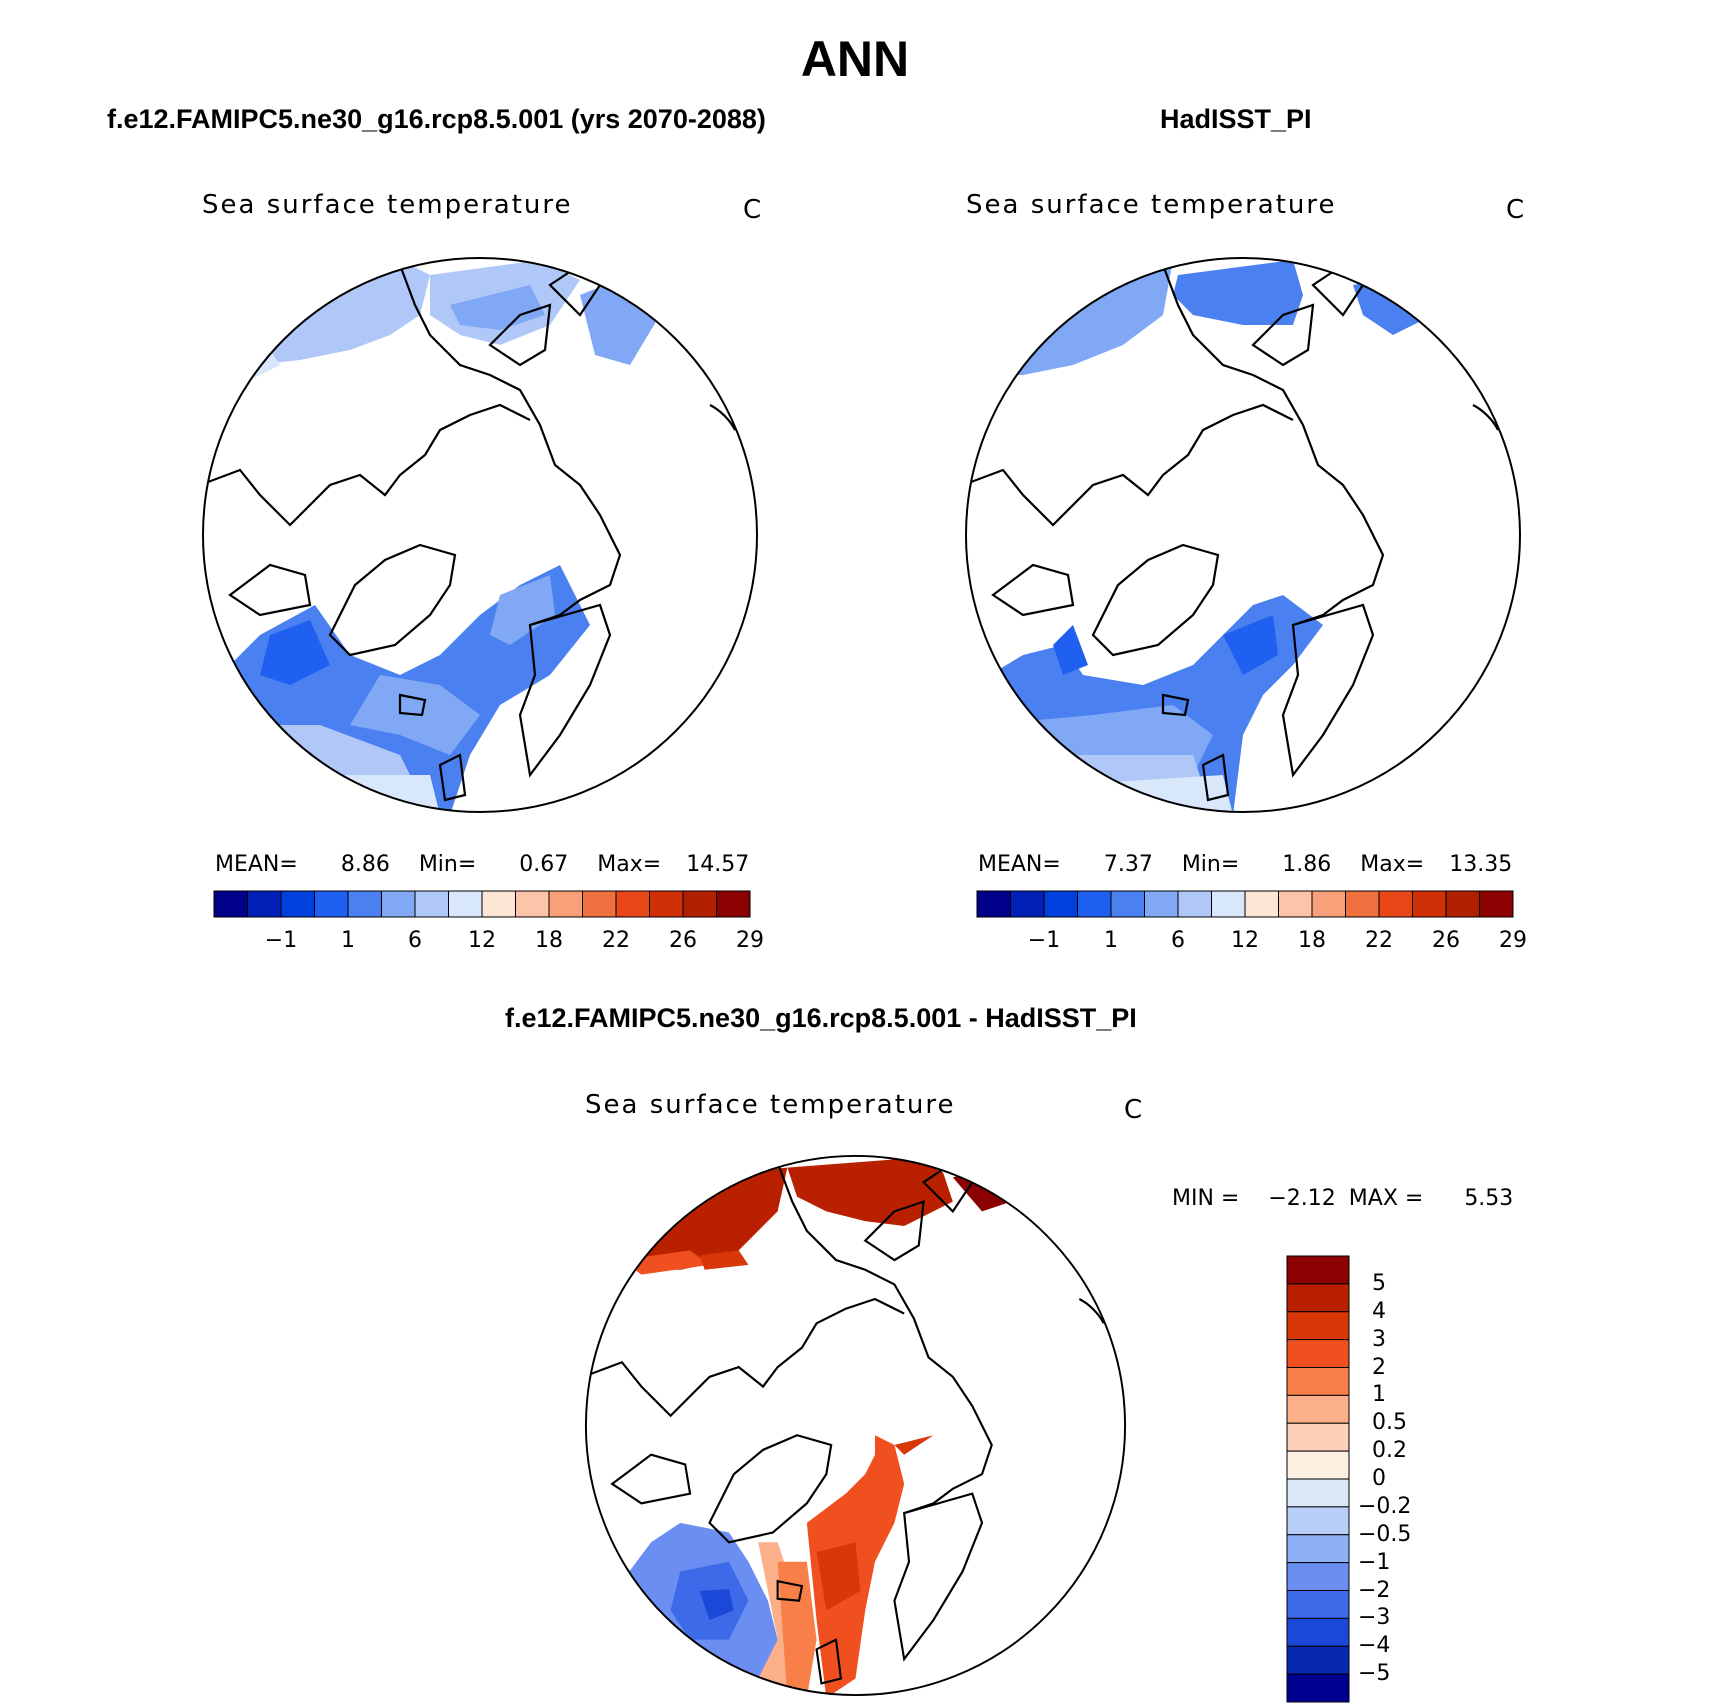  I want to click on diff-colorbar, so click(1318, 1479).